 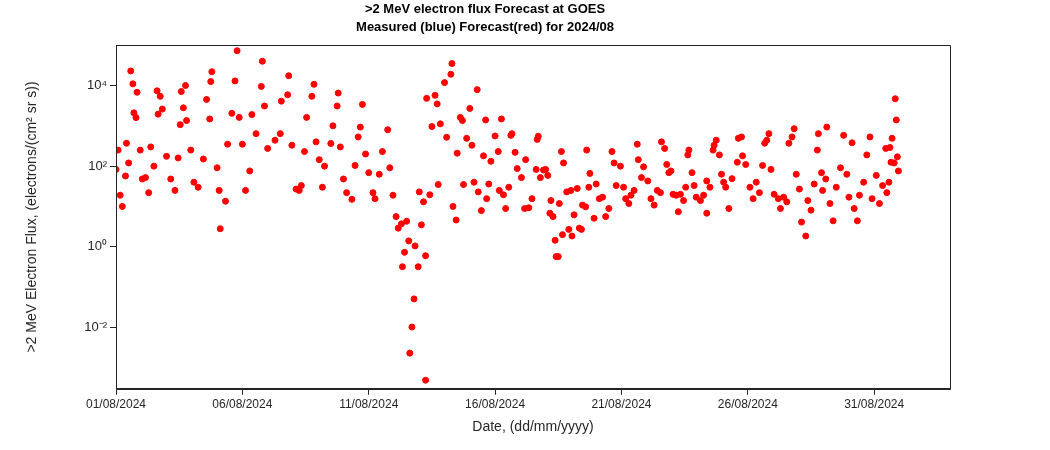 I want to click on y-tick-label: 10⁻², so click(x=96, y=326).